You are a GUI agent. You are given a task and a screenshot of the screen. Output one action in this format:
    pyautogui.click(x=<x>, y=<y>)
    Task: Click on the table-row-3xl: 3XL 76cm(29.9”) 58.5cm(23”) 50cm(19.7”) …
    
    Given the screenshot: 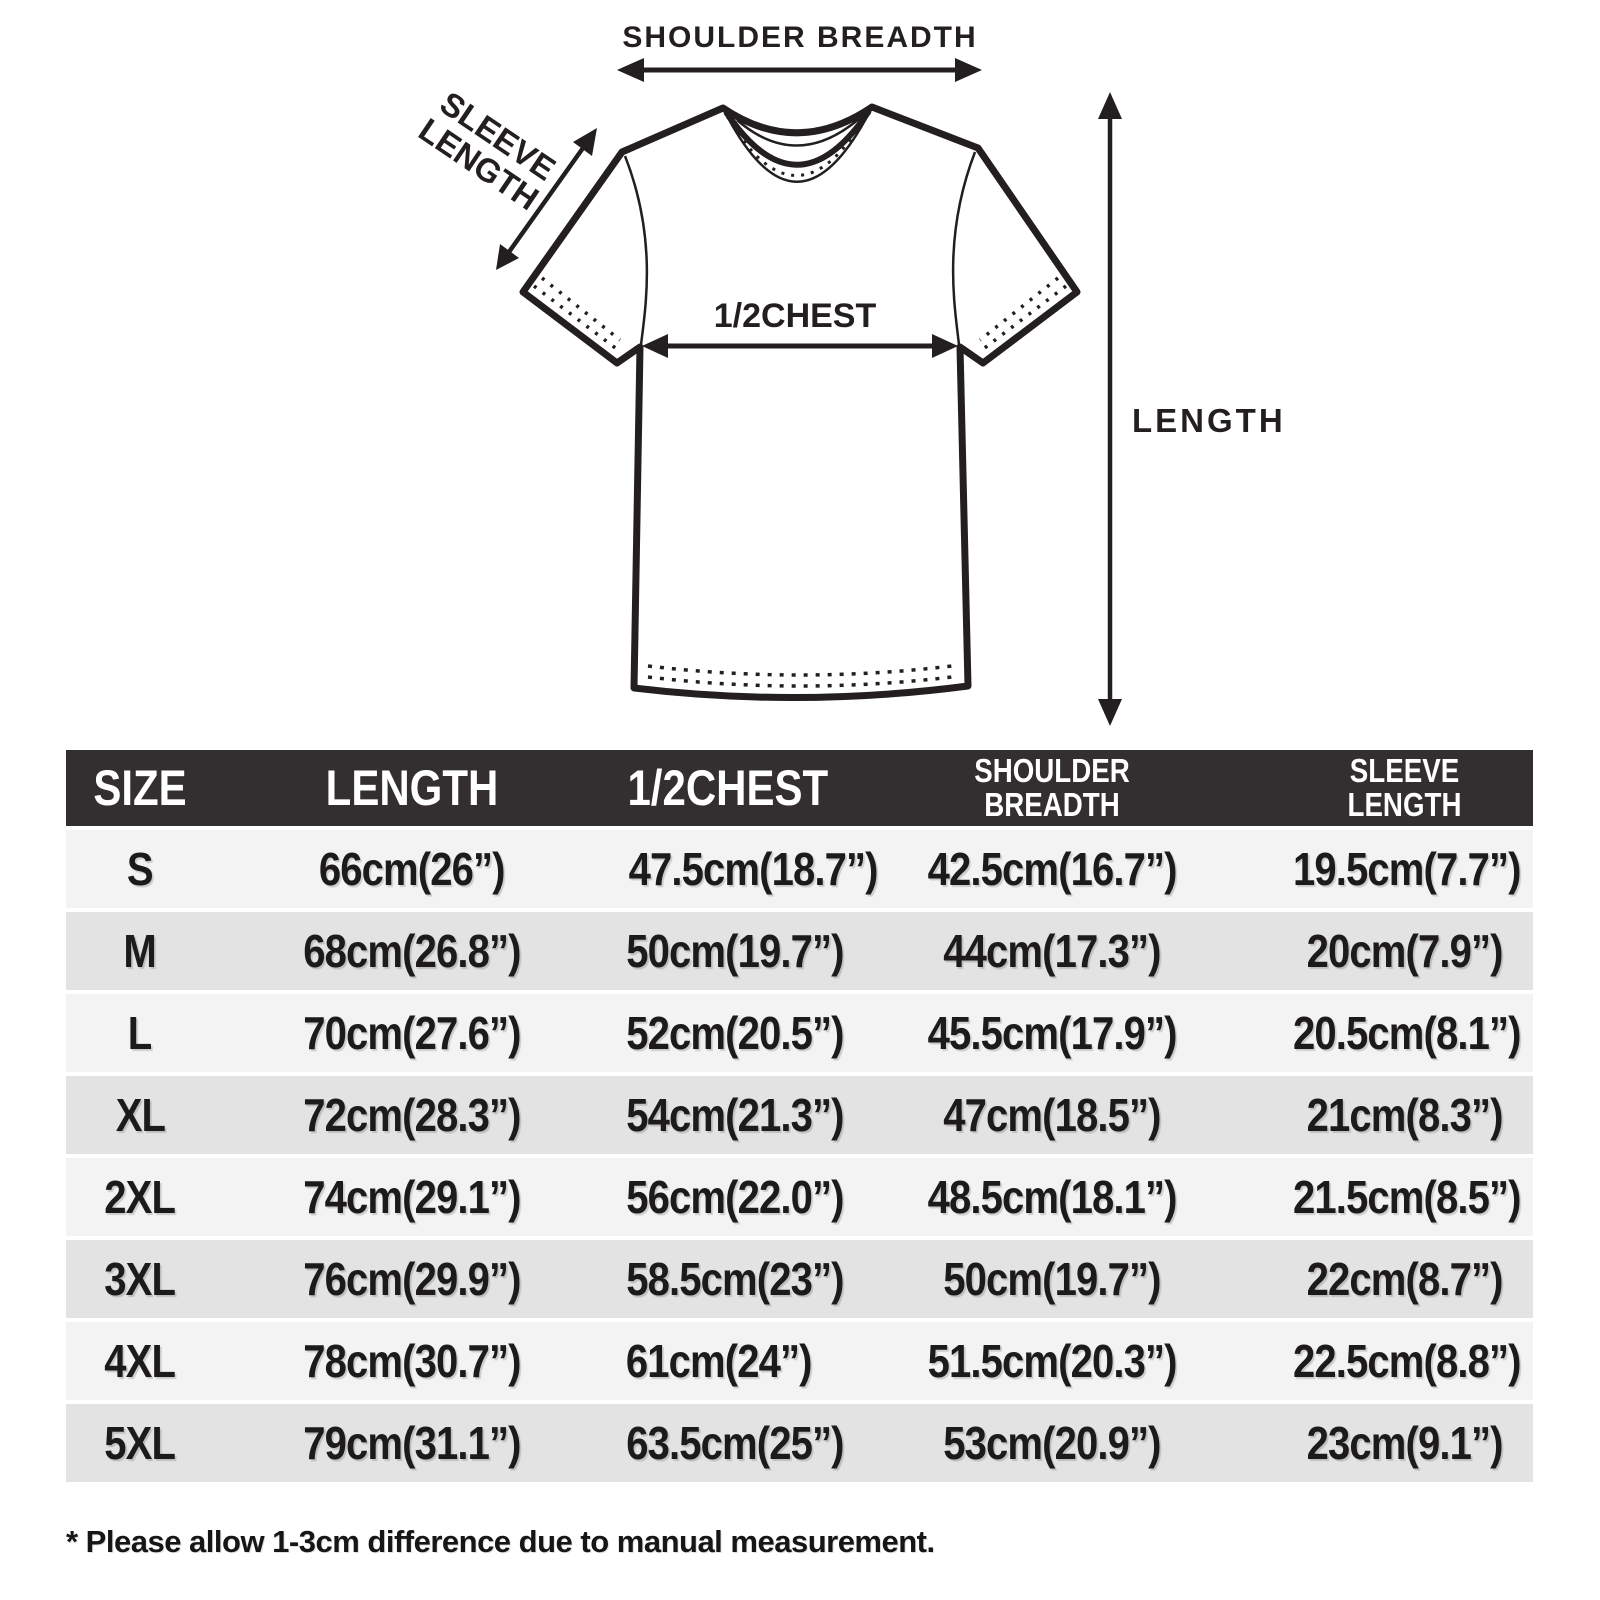 What is the action you would take?
    pyautogui.click(x=799, y=1281)
    